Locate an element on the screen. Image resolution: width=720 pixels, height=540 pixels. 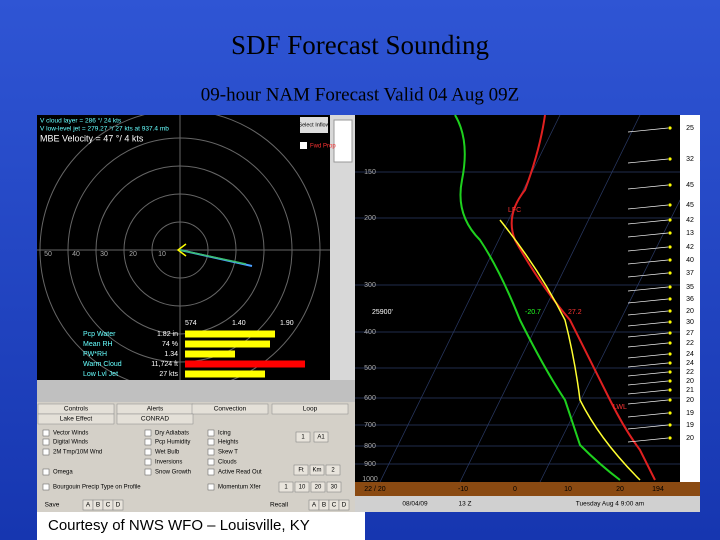
wind-speed: 25 is located at coordinates (690, 128).